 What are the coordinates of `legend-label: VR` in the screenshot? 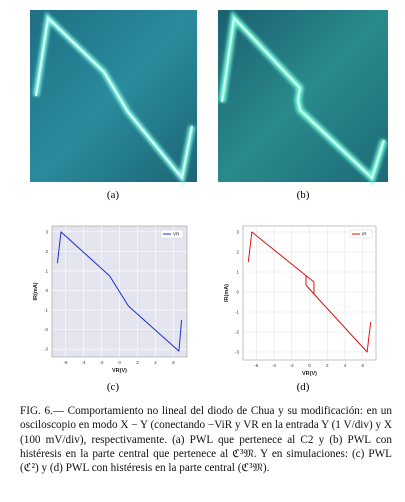 It's located at (176, 234).